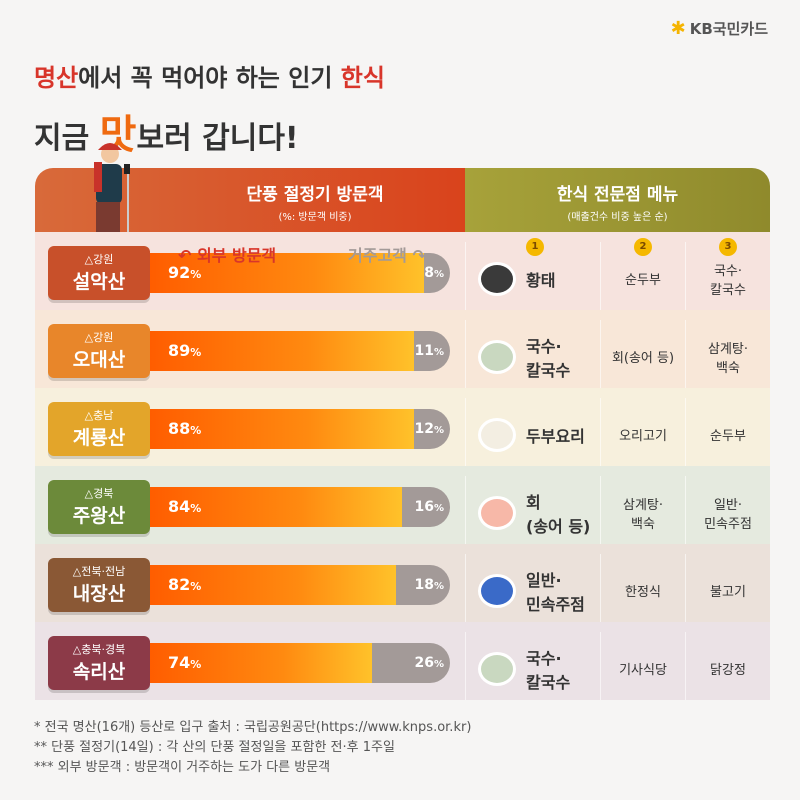  I want to click on menu-text: 한정식, so click(643, 592).